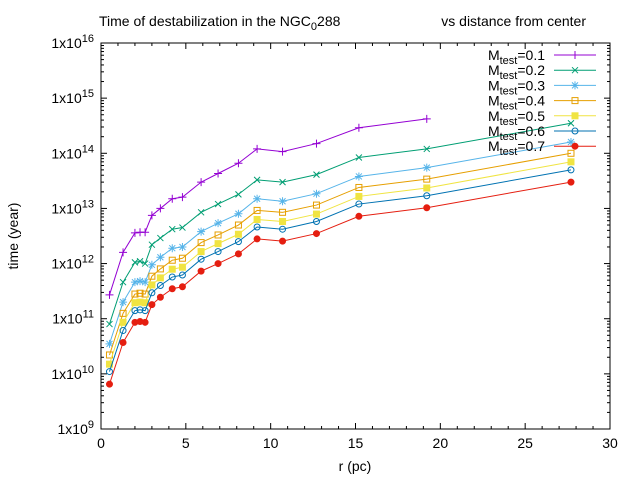  What do you see at coordinates (88, 204) in the screenshot?
I see `y-tick-label-exp: 13` at bounding box center [88, 204].